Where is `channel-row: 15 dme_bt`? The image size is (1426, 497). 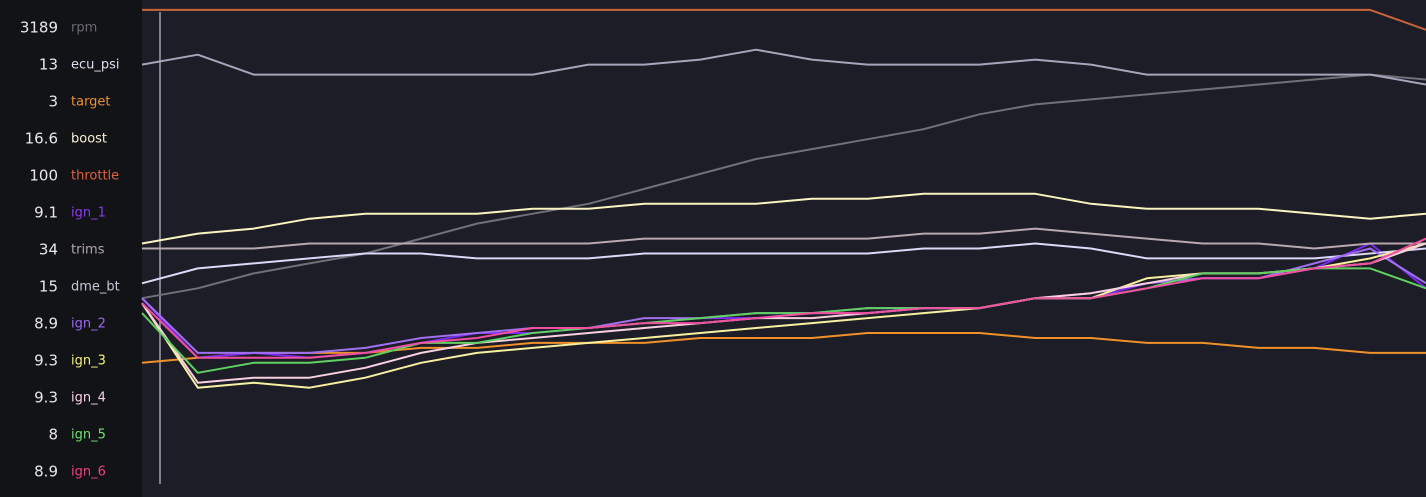
channel-row: 15 dme_bt is located at coordinates (79, 287).